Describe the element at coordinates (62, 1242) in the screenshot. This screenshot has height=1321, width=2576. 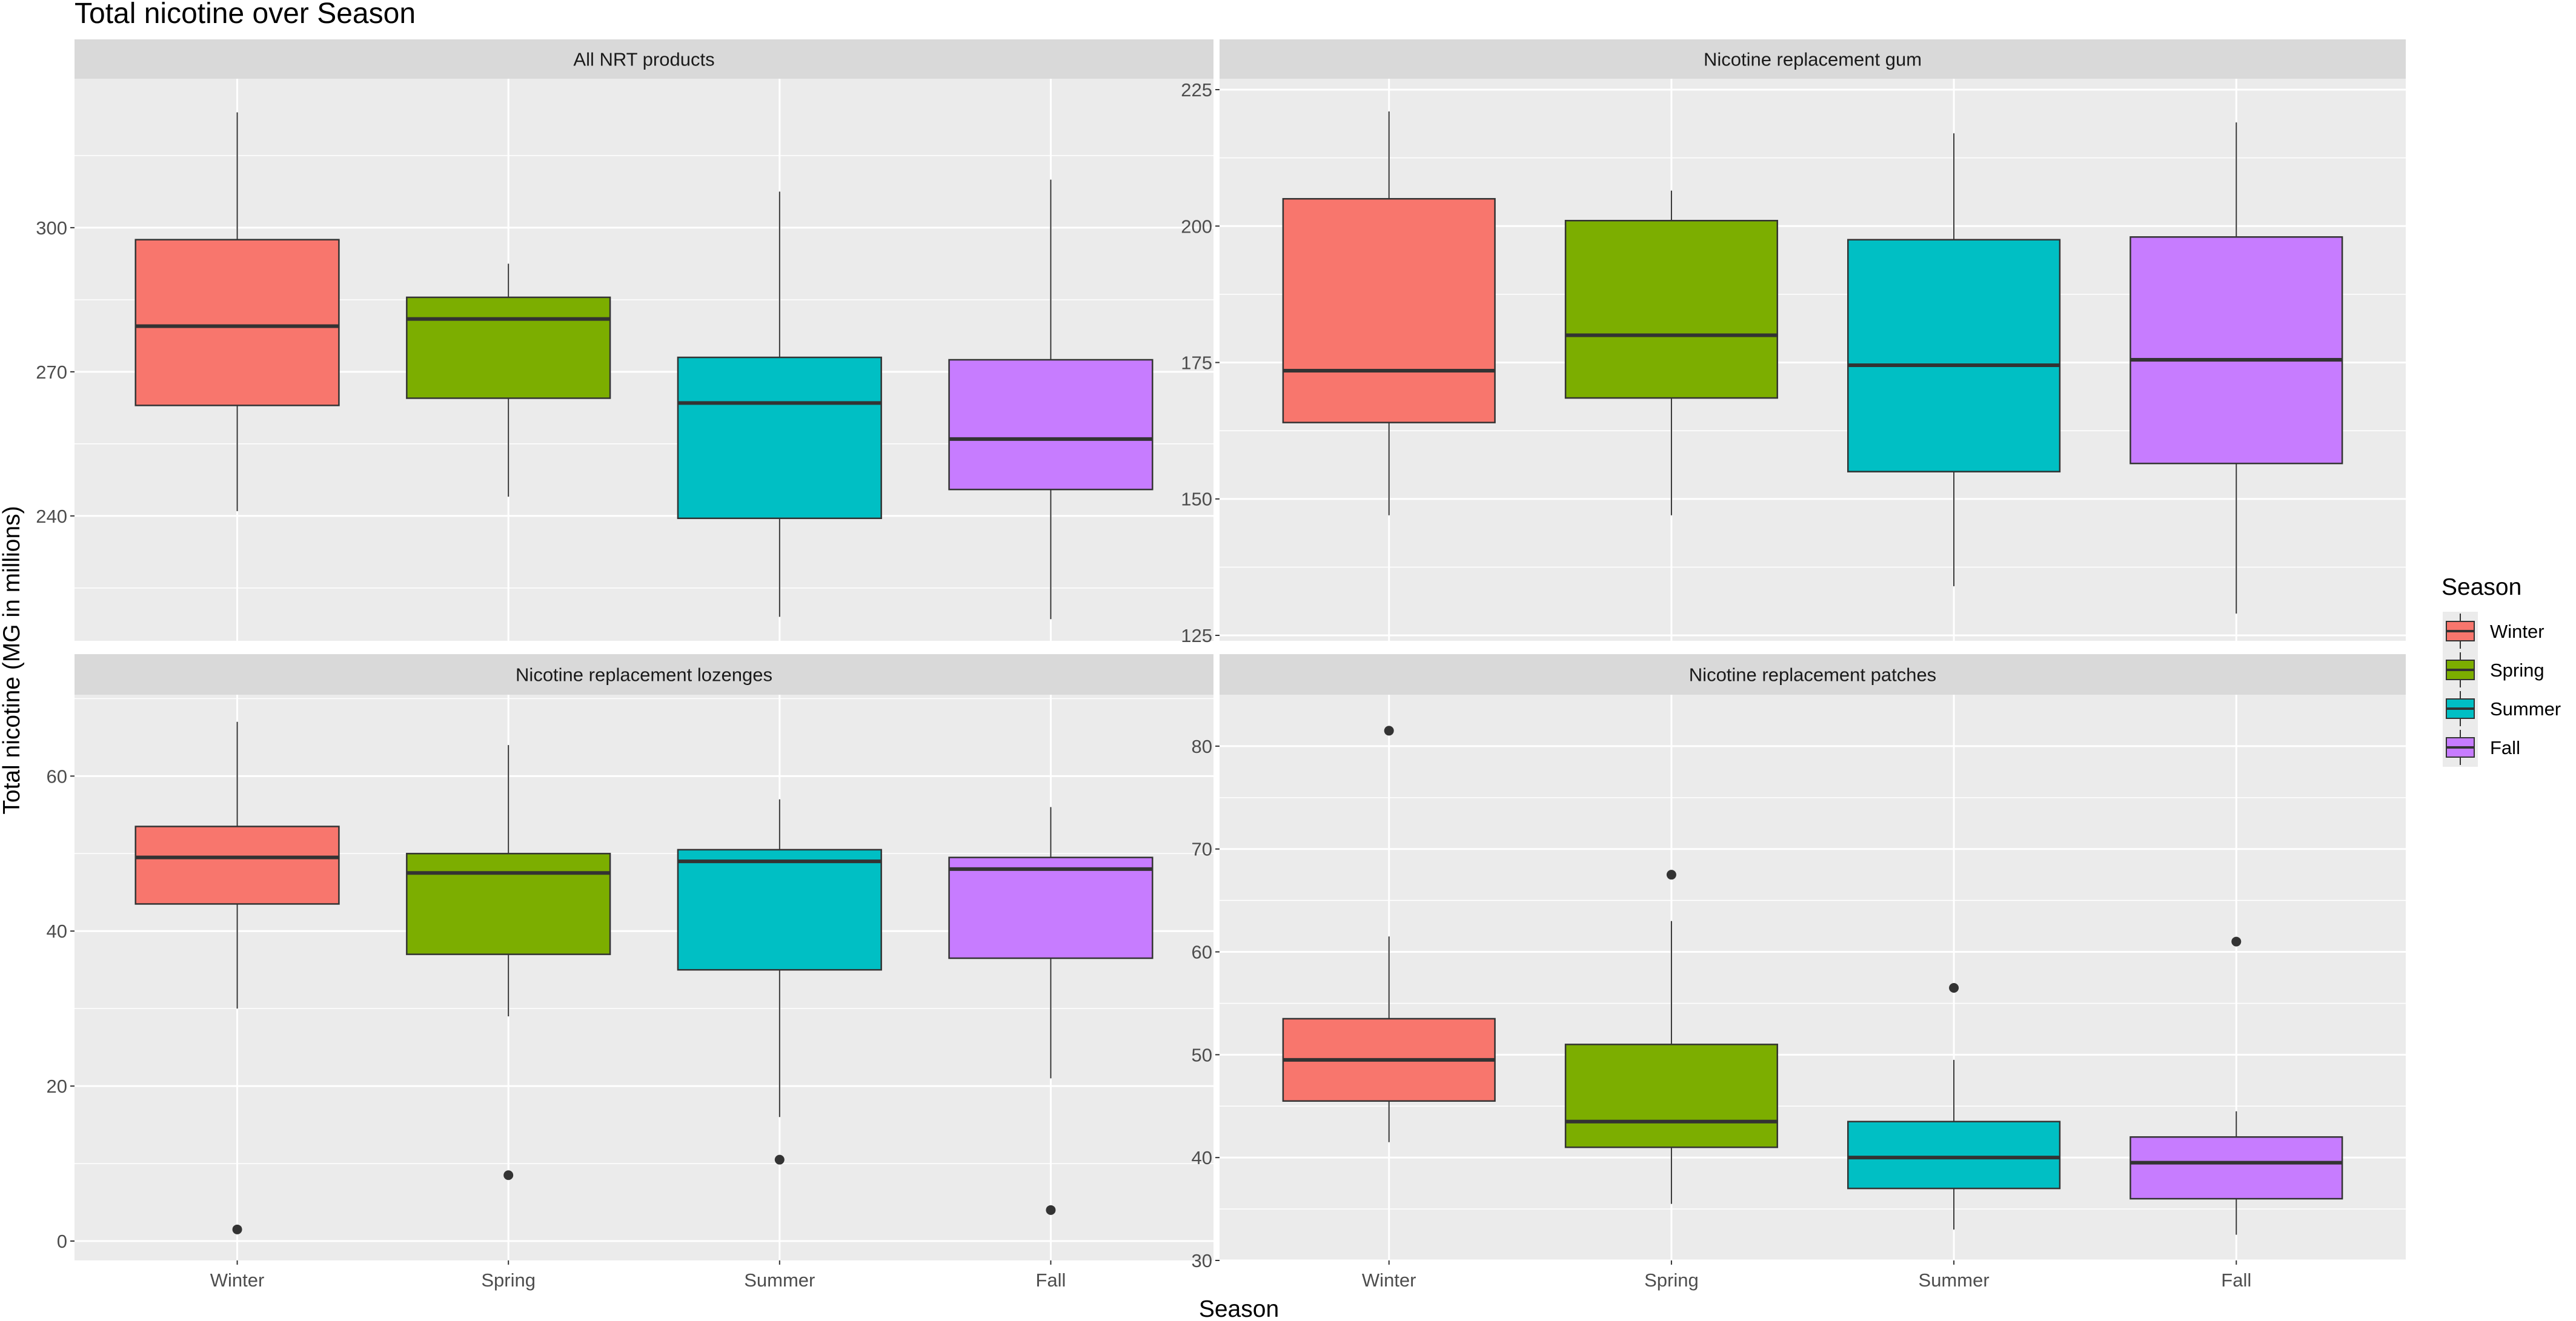
I see `y-tick-label: 0` at that location.